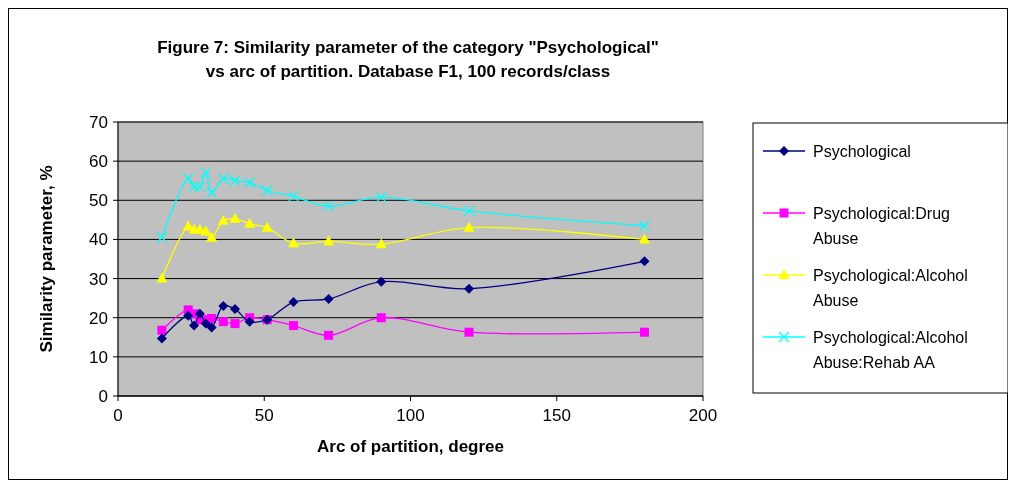 Image resolution: width=1015 pixels, height=487 pixels. What do you see at coordinates (46, 259) in the screenshot?
I see `y-axis-title: Similarity parameter, %` at bounding box center [46, 259].